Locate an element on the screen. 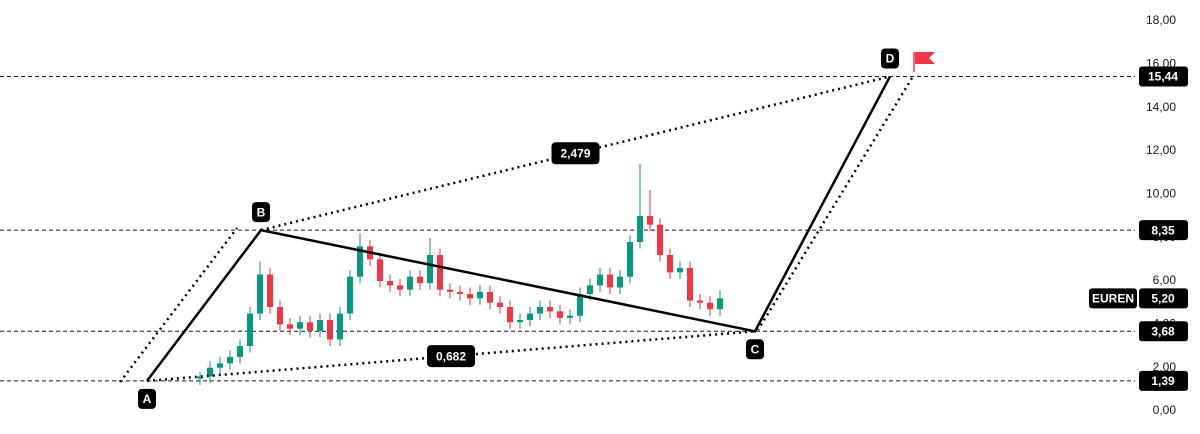 The image size is (1200, 434). y-tick-label: 0,00 is located at coordinates (1165, 410).